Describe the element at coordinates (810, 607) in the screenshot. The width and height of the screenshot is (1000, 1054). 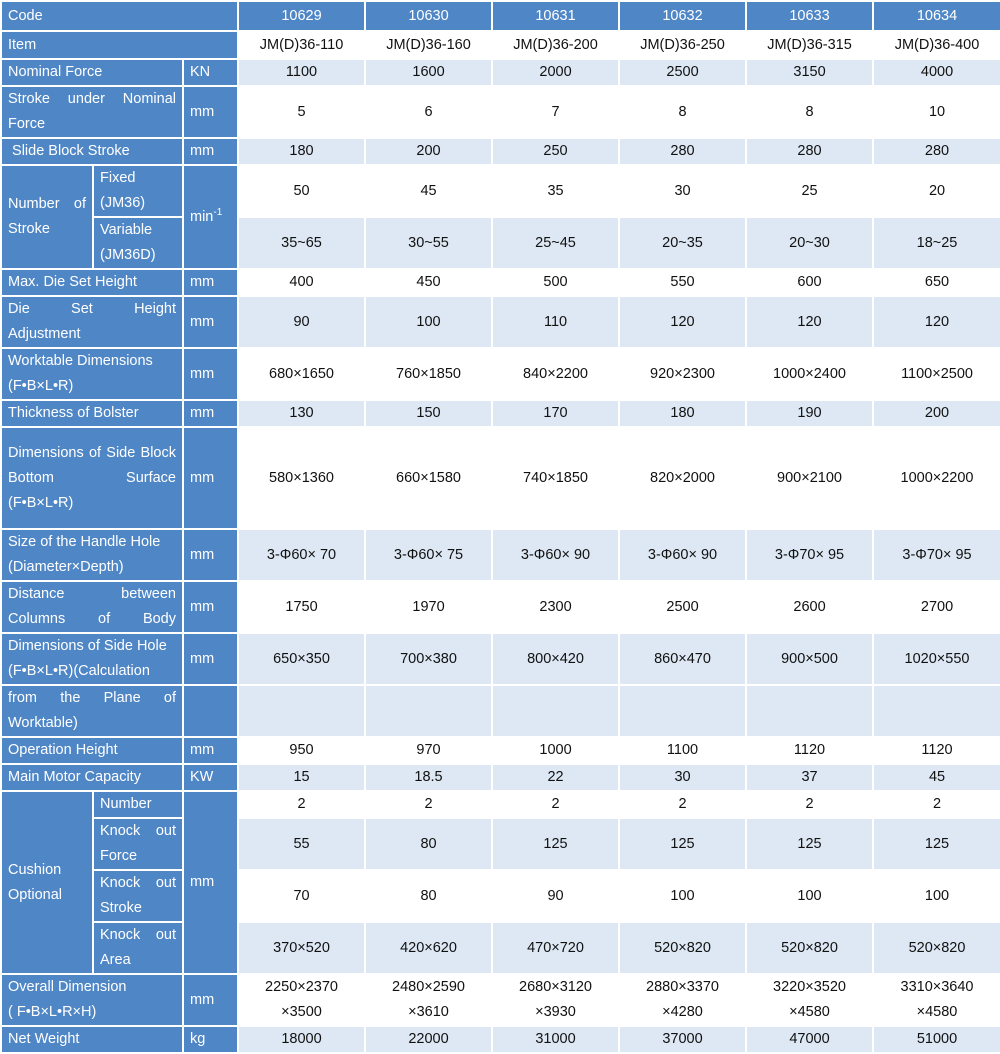
I see `value-cell: 2600` at that location.